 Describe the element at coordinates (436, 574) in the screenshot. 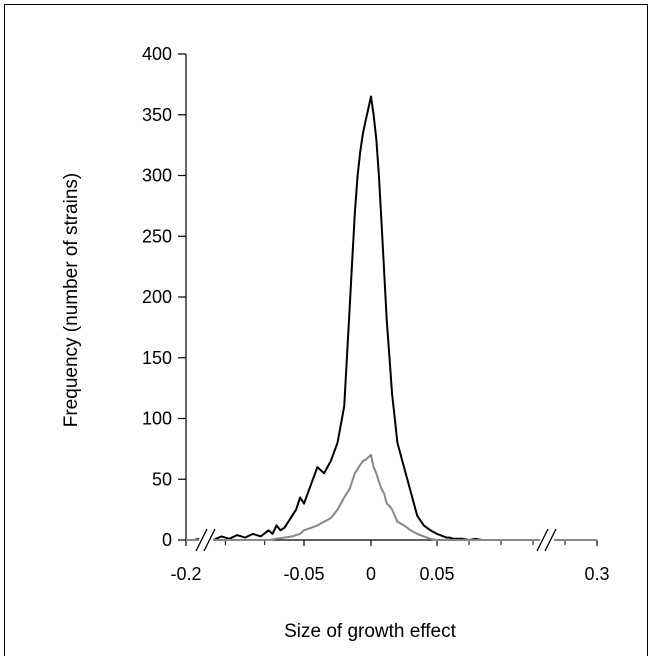

I see `x-tick-label: 0.05` at that location.